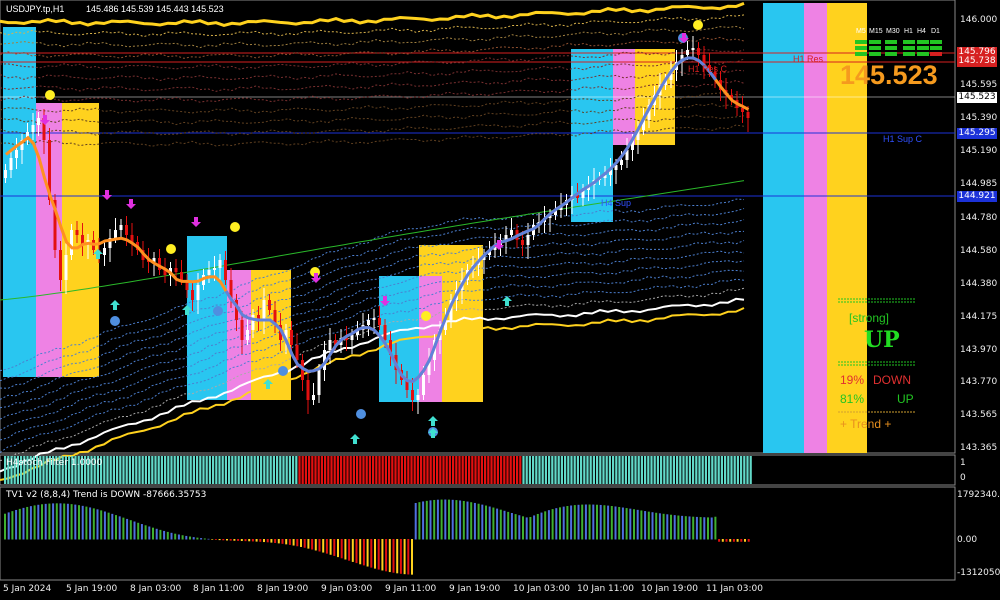 The image size is (1000, 600). Describe the element at coordinates (708, 69) in the screenshot. I see `h1-res-c-label: H1 Res C` at that location.